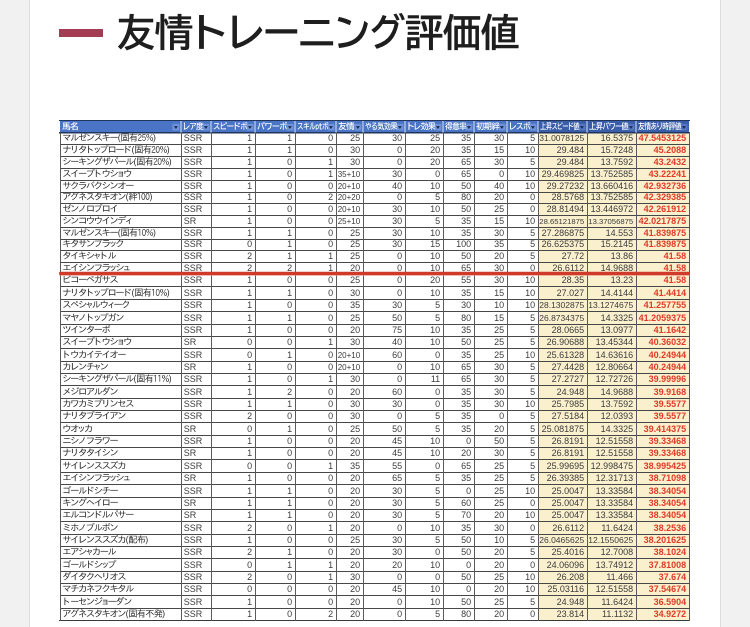 This screenshot has height=627, width=750. Describe the element at coordinates (435, 379) in the screenshot. I see `svg-text: 11` at that location.